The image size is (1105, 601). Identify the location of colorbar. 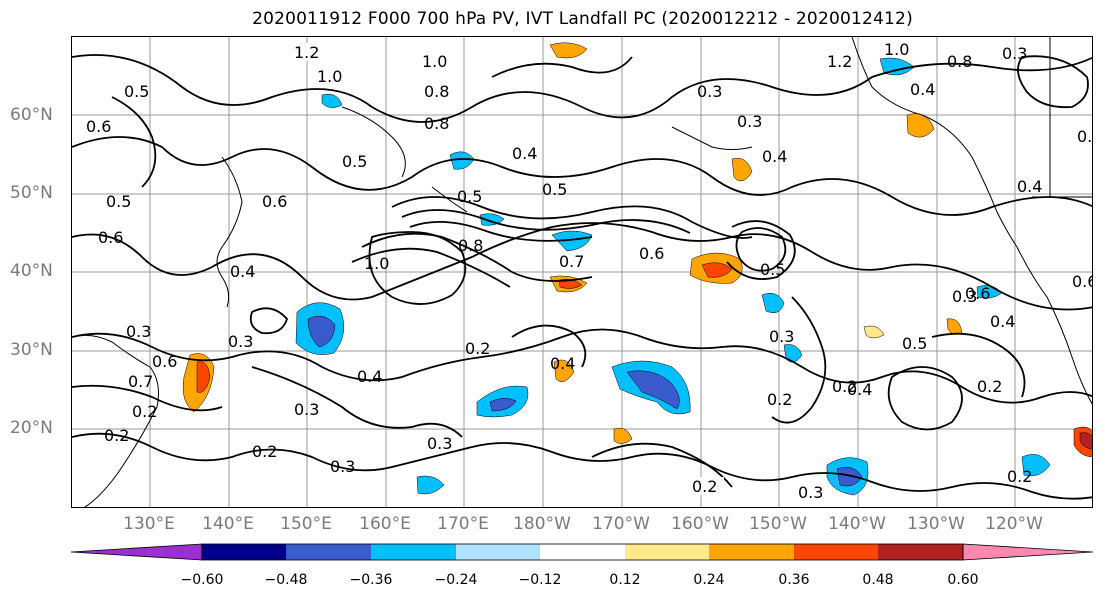
(582, 557).